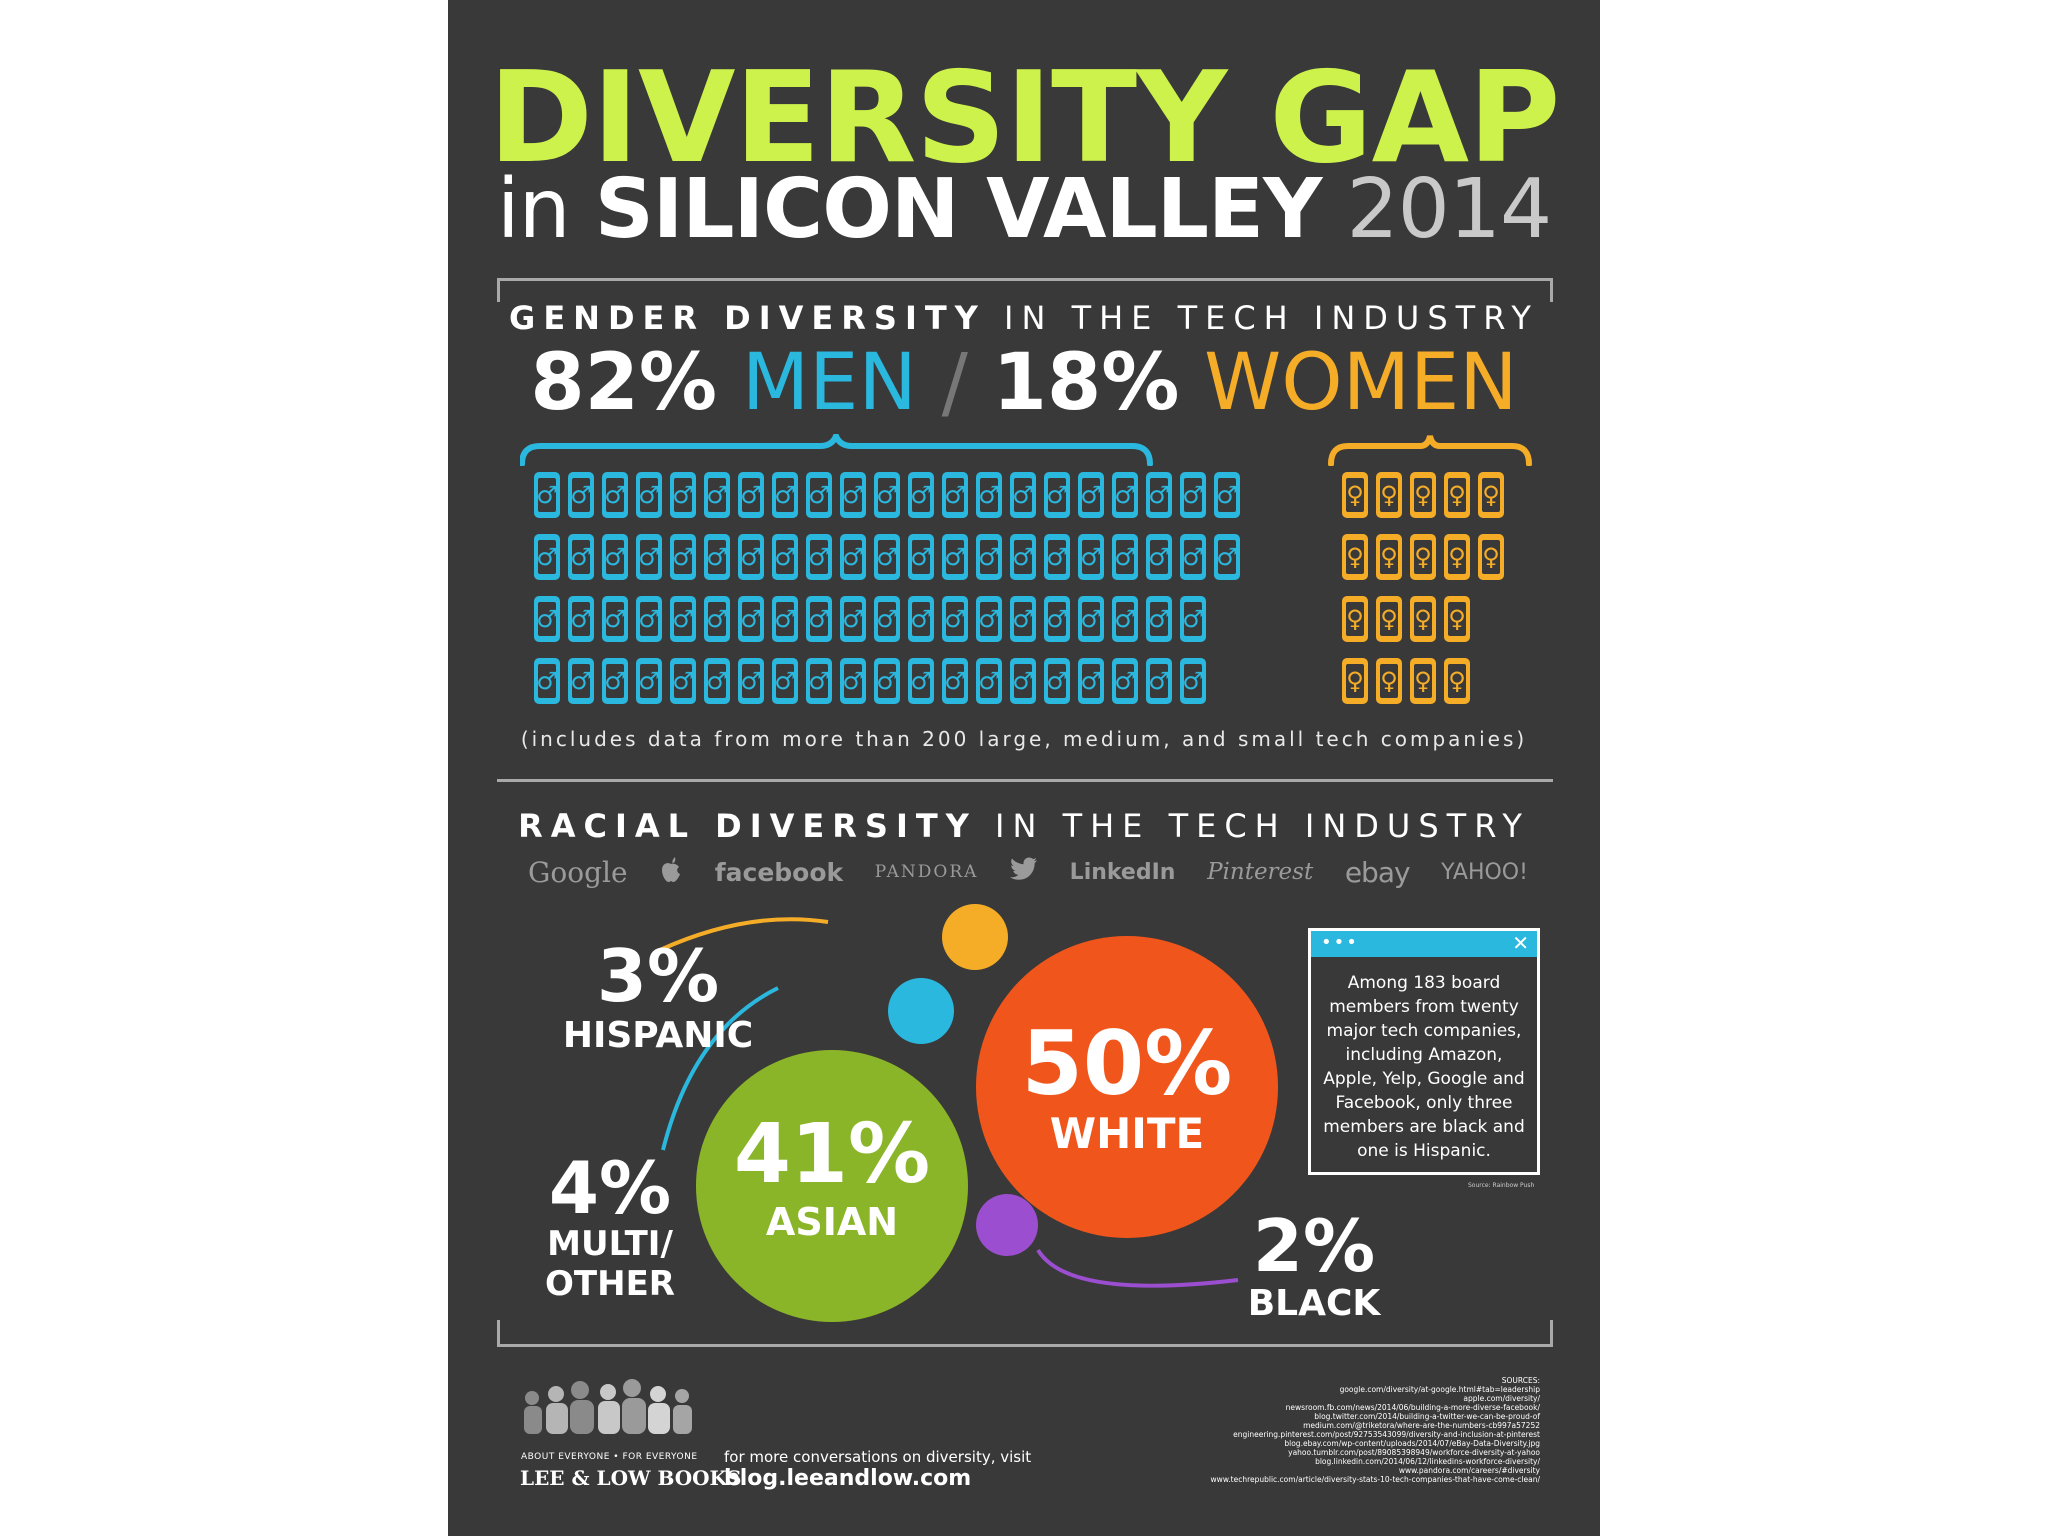  What do you see at coordinates (1520, 943) in the screenshot?
I see `close-icon: ✕` at bounding box center [1520, 943].